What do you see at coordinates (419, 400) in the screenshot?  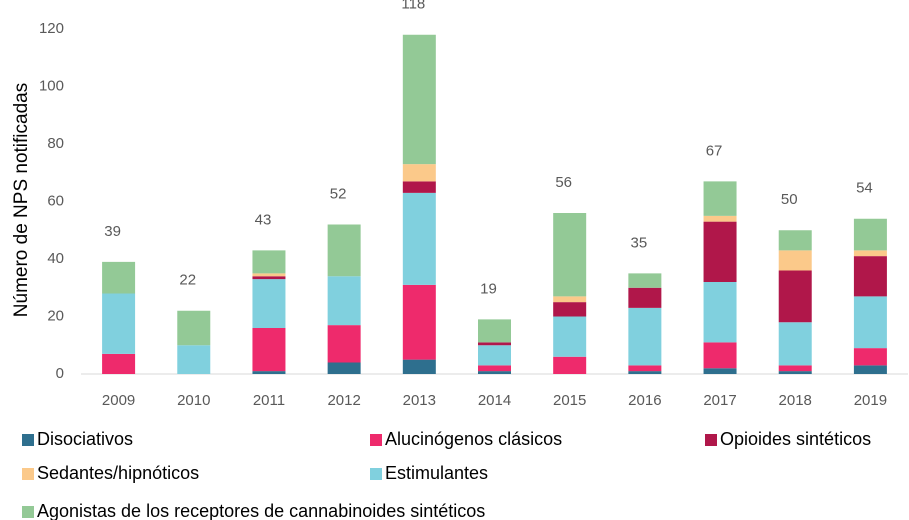 I see `x-tick-label: 2013` at bounding box center [419, 400].